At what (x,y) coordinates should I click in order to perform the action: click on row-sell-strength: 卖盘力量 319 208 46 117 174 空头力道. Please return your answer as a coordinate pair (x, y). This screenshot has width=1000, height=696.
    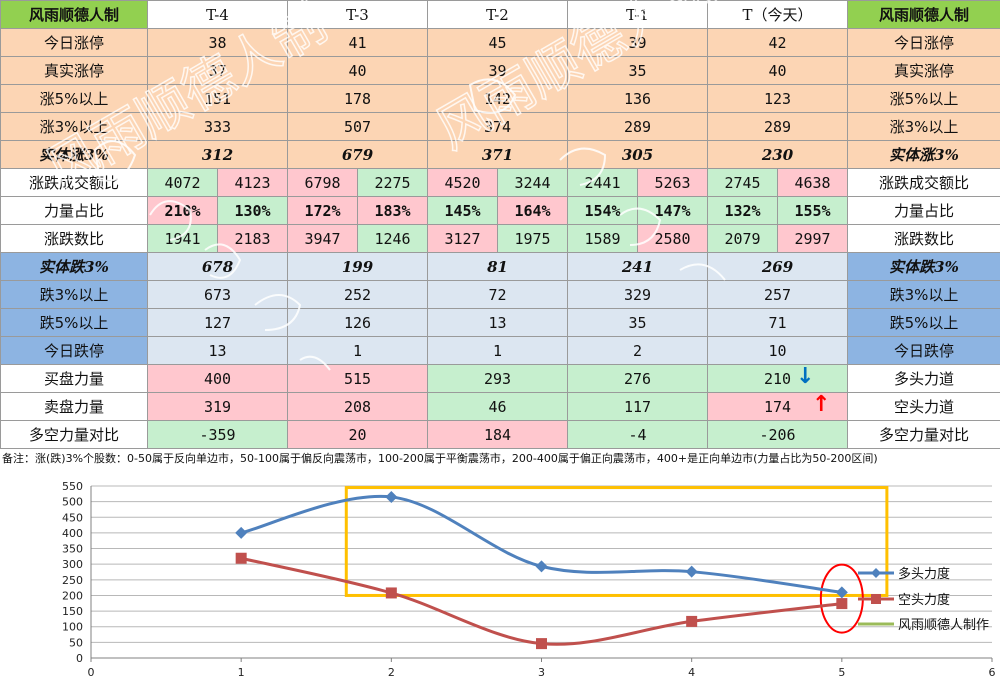
    Looking at the image, I should click on (500, 406).